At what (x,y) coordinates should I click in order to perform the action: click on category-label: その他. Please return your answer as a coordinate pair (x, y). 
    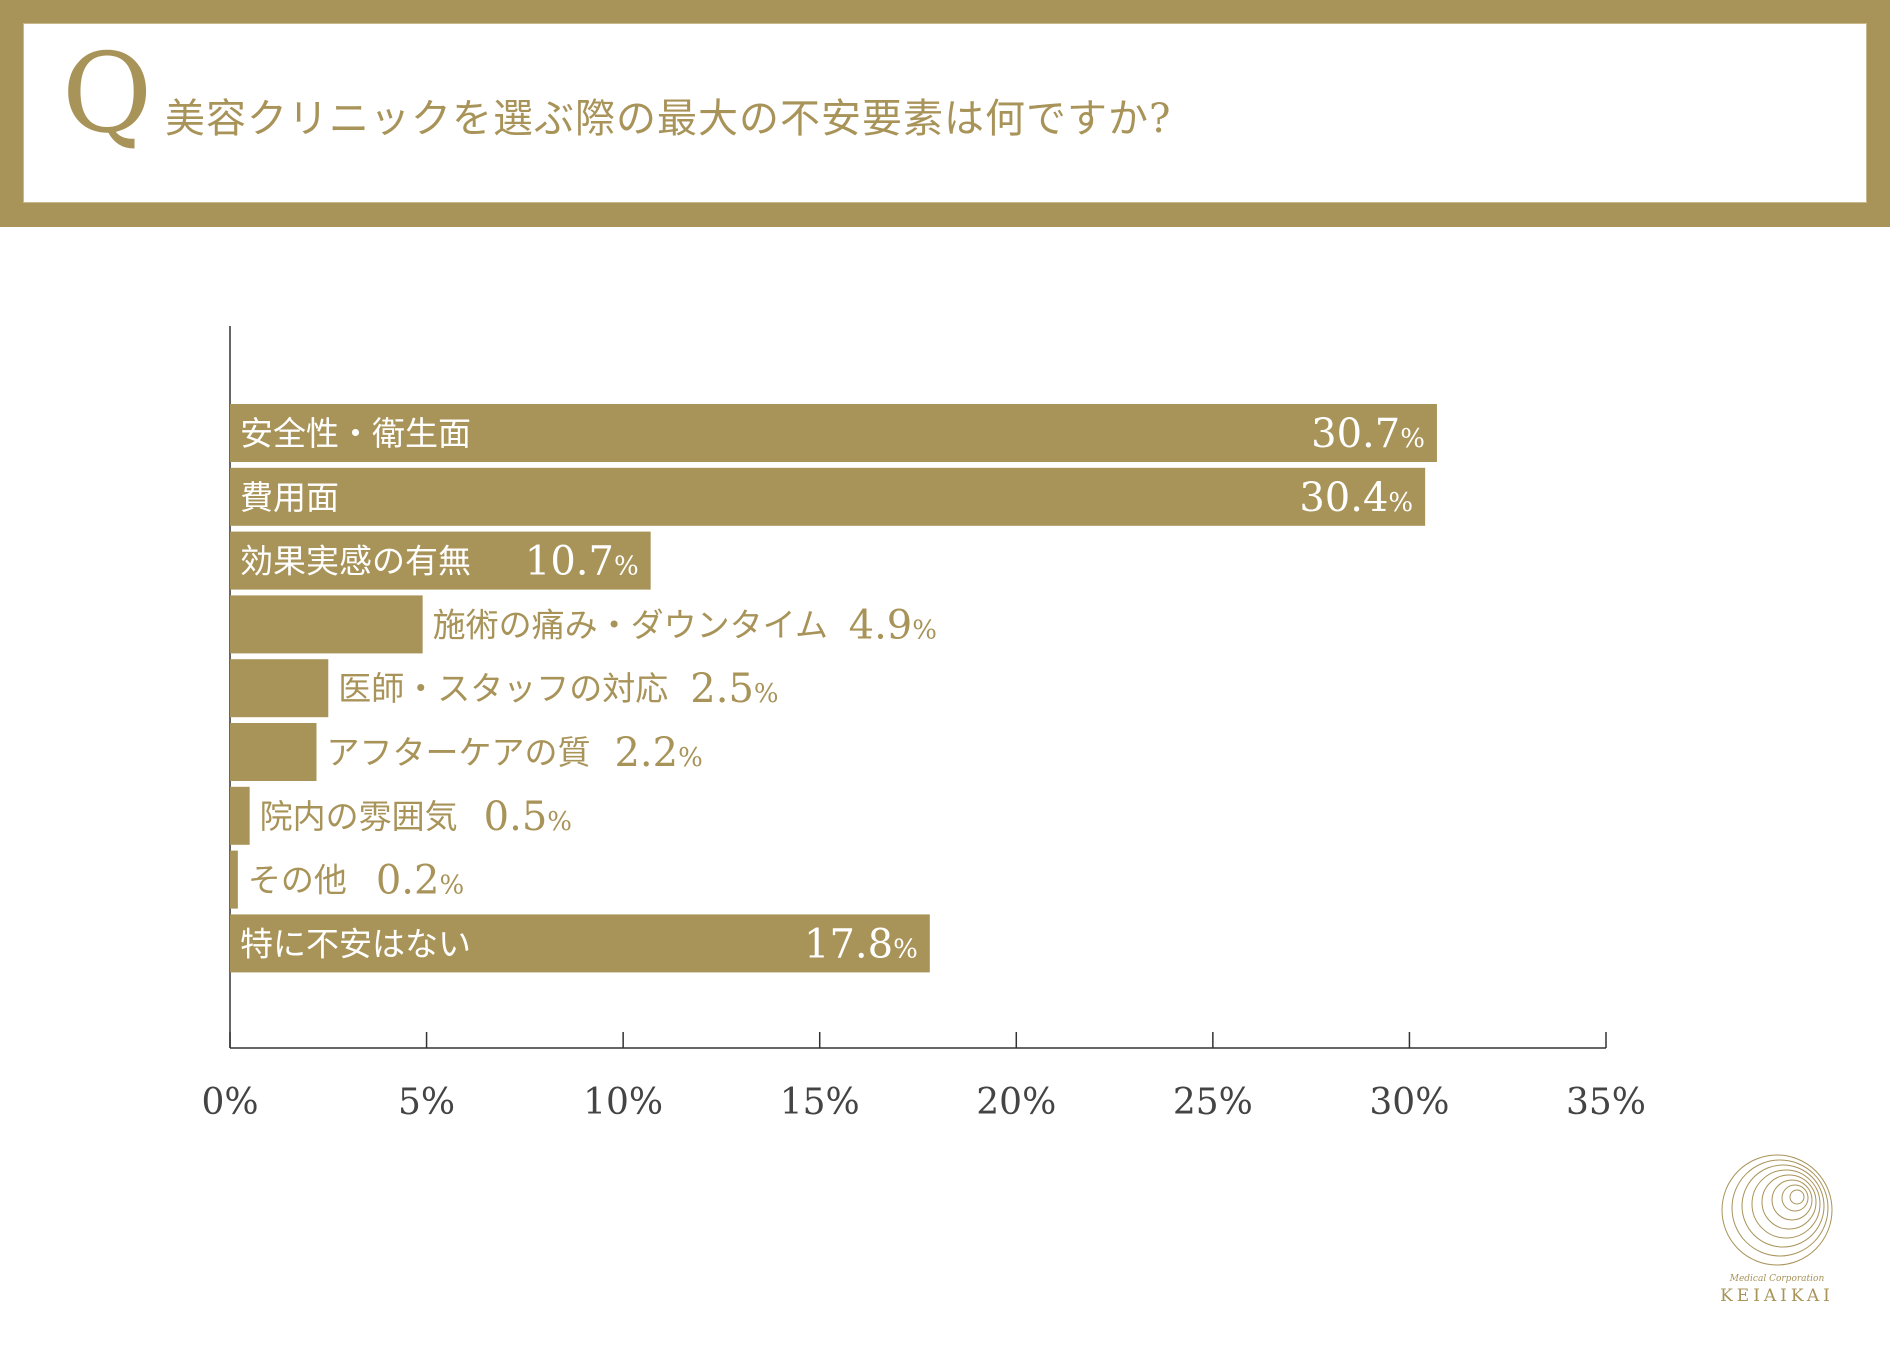
    Looking at the image, I should click on (297, 880).